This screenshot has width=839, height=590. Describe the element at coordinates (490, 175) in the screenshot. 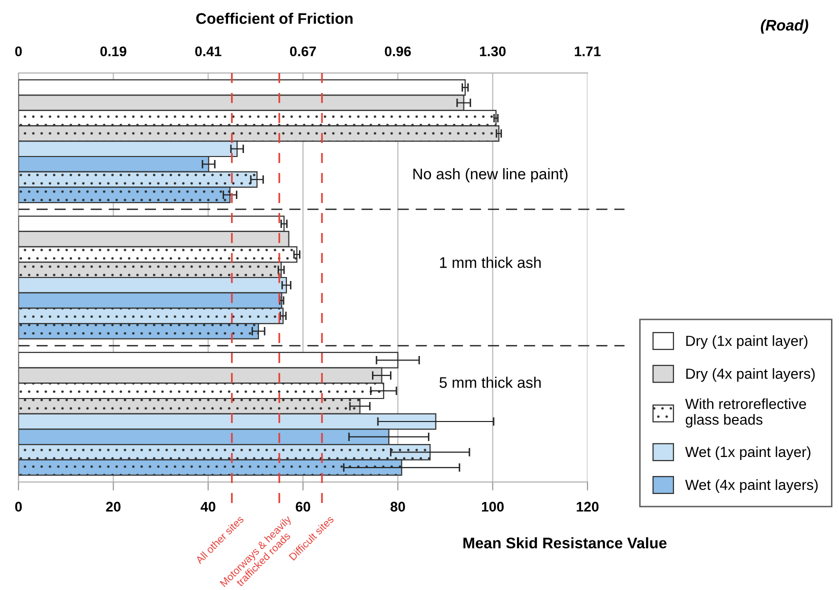

I see `annotation: No ash (new line paint)` at that location.